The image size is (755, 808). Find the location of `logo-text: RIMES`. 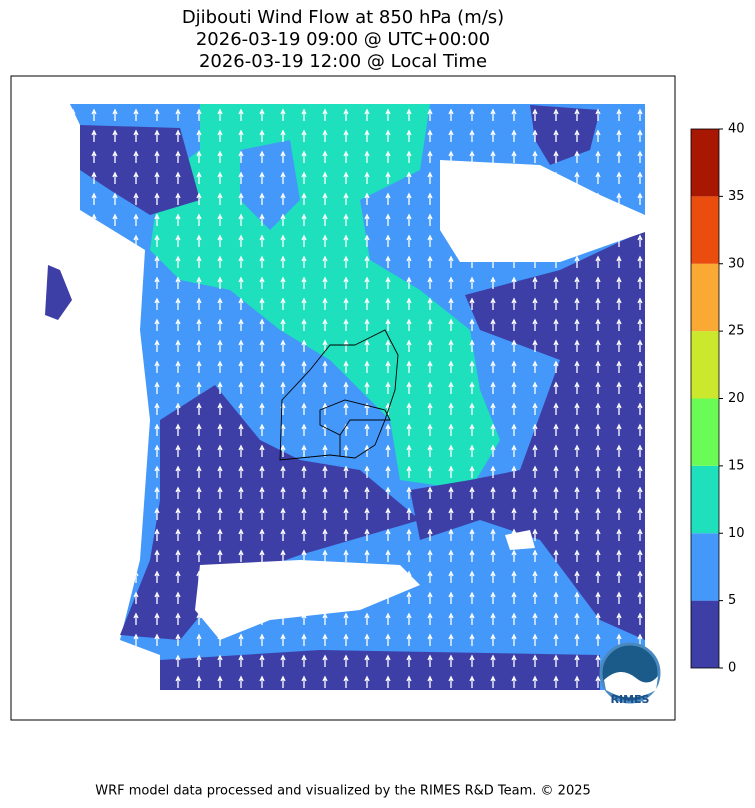

logo-text: RIMES is located at coordinates (630, 699).